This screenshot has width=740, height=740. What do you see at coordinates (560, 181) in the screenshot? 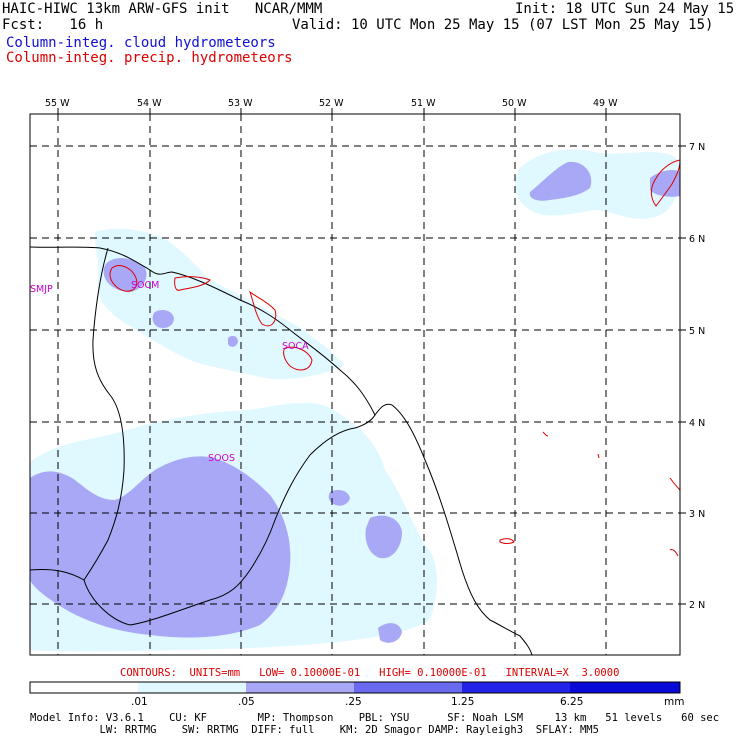
I see `cloud-area-northeast-dense` at bounding box center [560, 181].